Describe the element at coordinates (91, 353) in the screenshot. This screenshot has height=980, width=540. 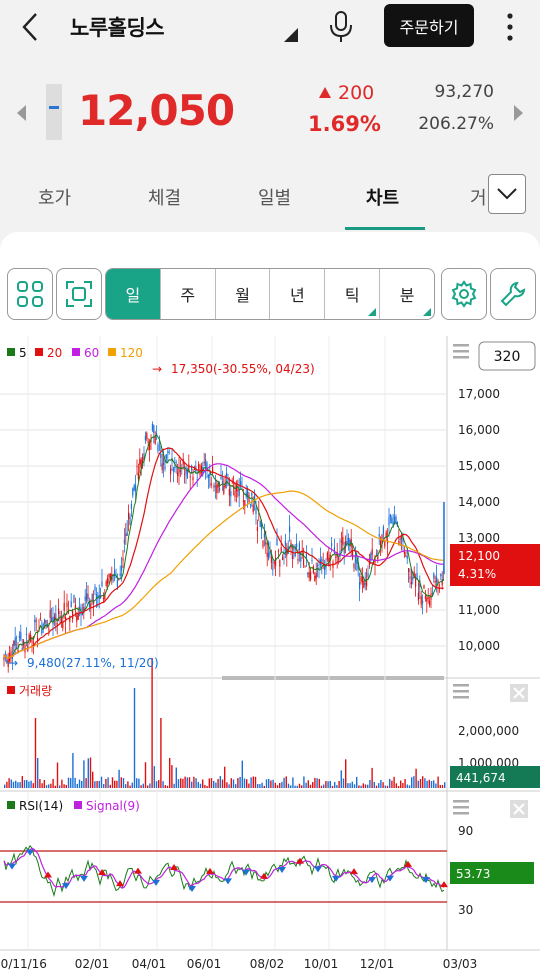
I see `ma60-label: 60` at that location.